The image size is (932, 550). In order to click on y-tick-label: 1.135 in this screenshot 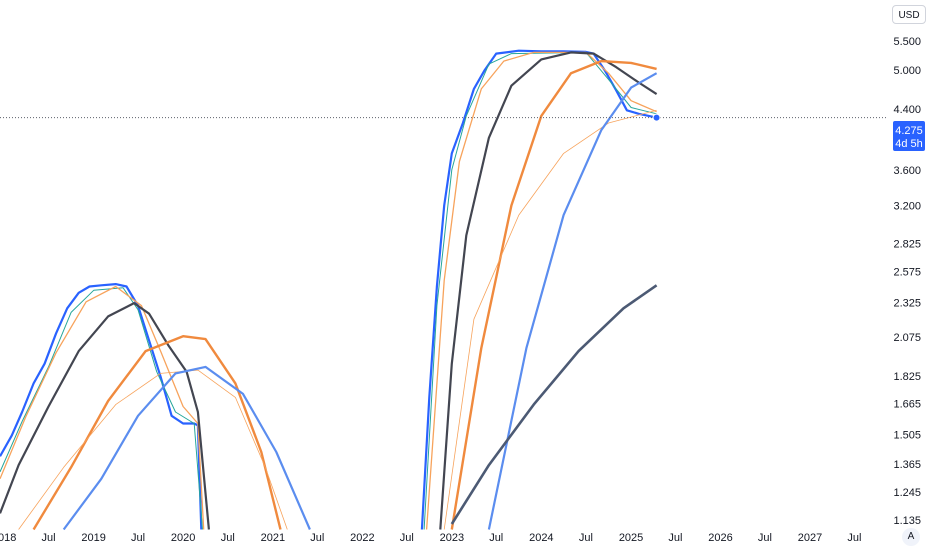, I will do `click(907, 521)`.